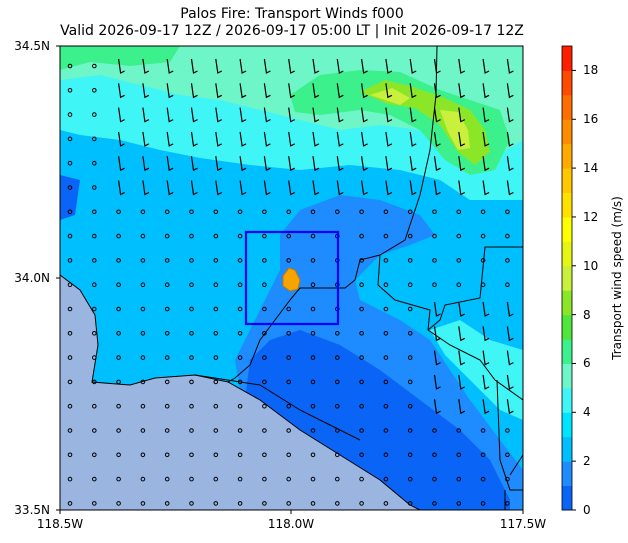  Describe the element at coordinates (523, 524) in the screenshot. I see `lon-label-117-5: 117.5W` at that location.